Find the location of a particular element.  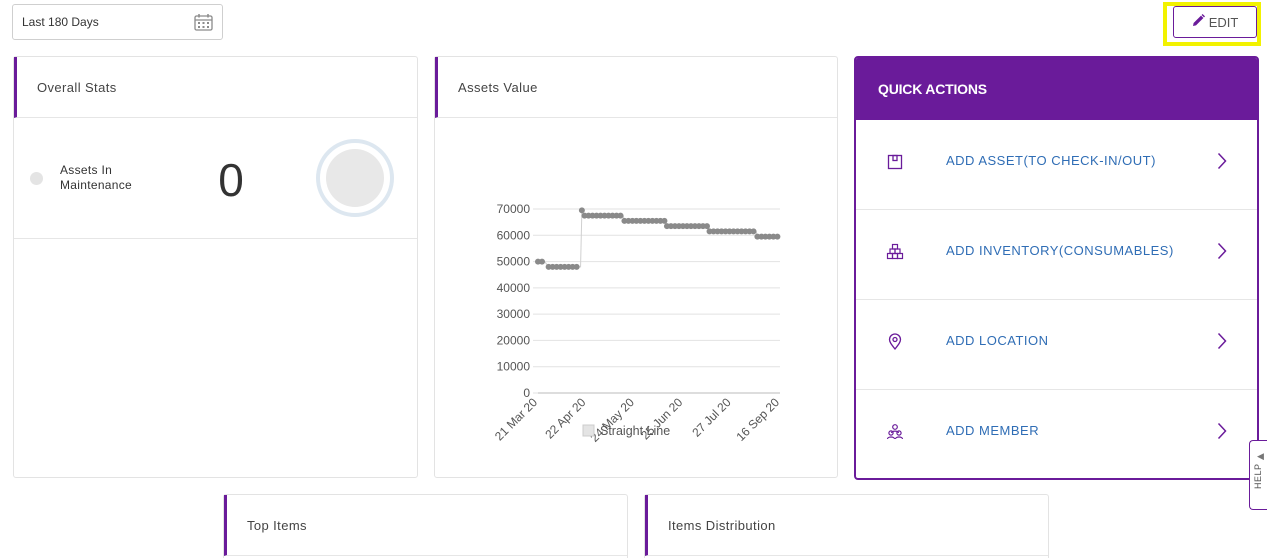

edit-button: EDIT is located at coordinates (1215, 22).